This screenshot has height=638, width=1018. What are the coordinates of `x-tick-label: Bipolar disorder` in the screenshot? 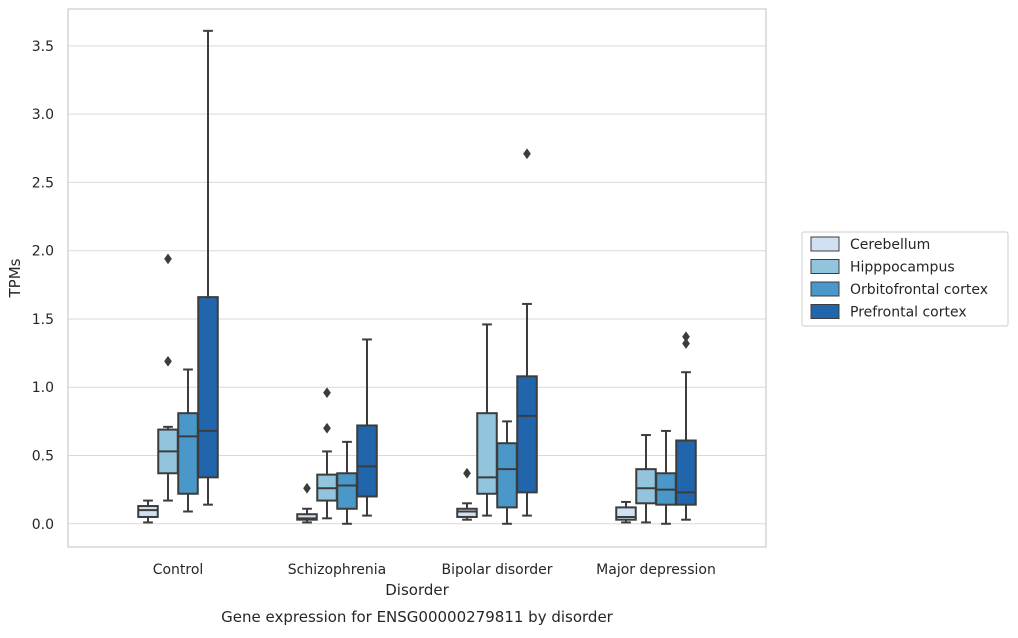 It's located at (496, 570).